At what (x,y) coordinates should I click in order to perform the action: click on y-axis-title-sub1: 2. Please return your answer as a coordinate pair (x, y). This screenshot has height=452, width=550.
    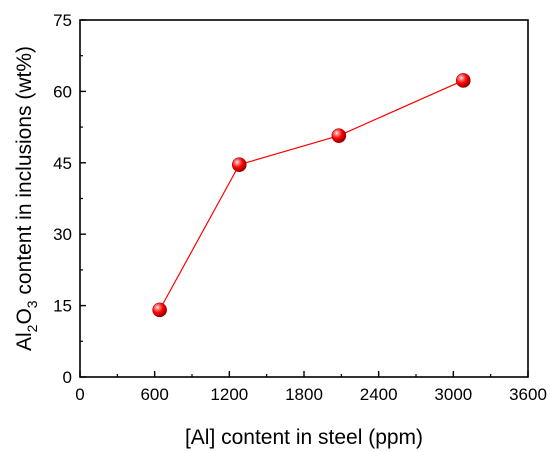
    Looking at the image, I should click on (32, 328).